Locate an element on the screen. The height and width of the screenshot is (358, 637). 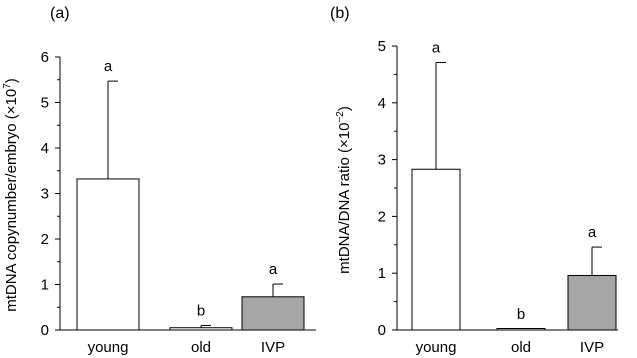
panel-b-y-tick-label: 5 is located at coordinates (382, 46).